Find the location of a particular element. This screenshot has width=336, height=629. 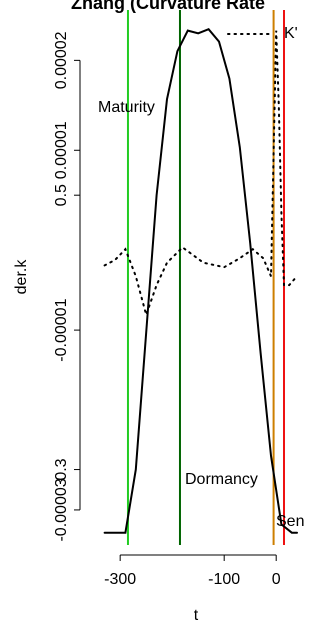

y2-axis-tick-label: 0.5 is located at coordinates (61, 195).